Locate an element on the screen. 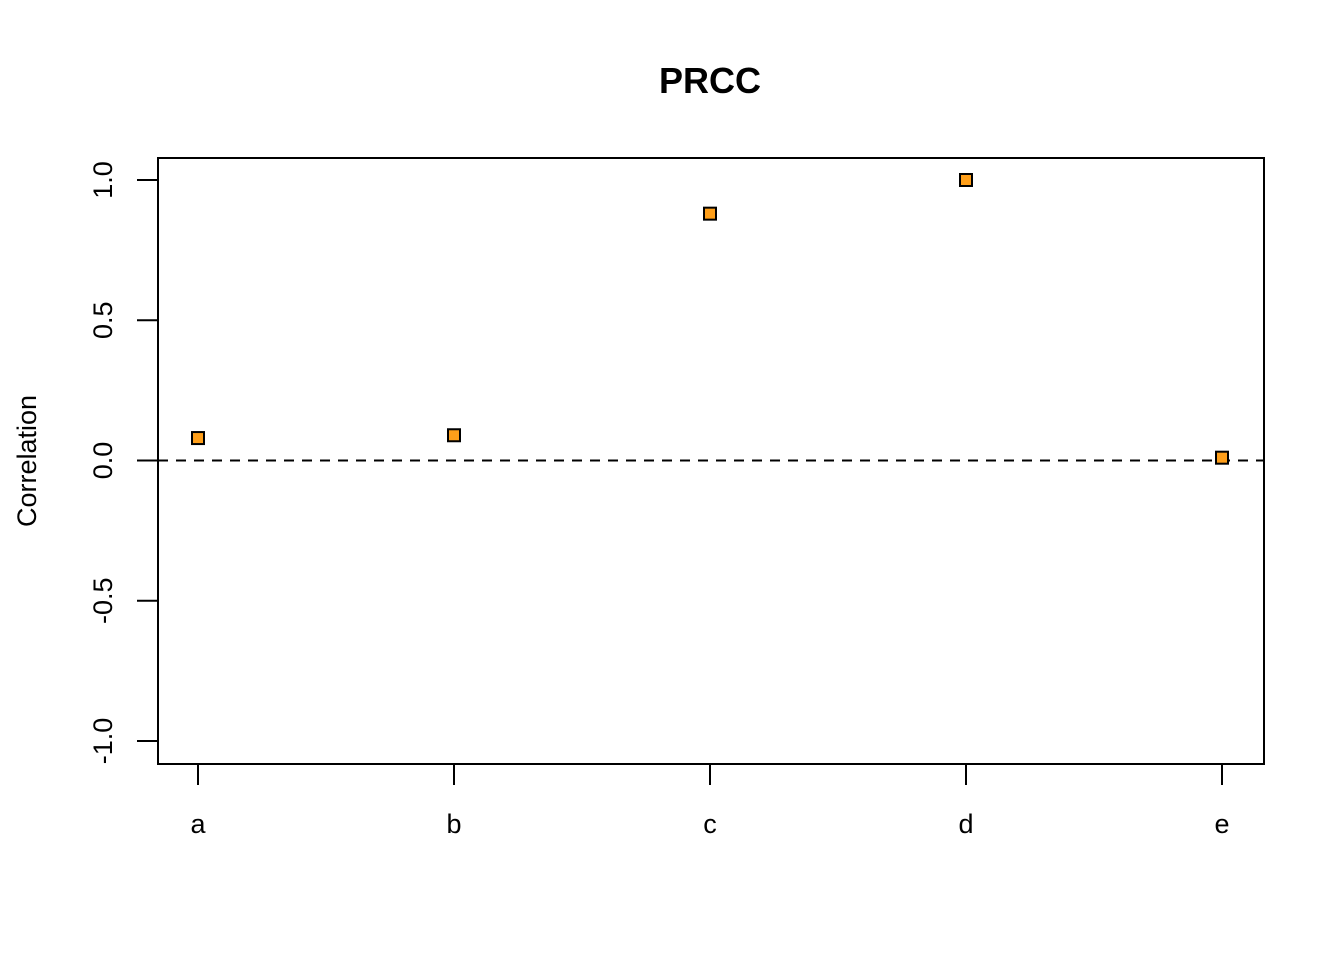 The width and height of the screenshot is (1344, 960). x-tick-label: d is located at coordinates (965, 824).